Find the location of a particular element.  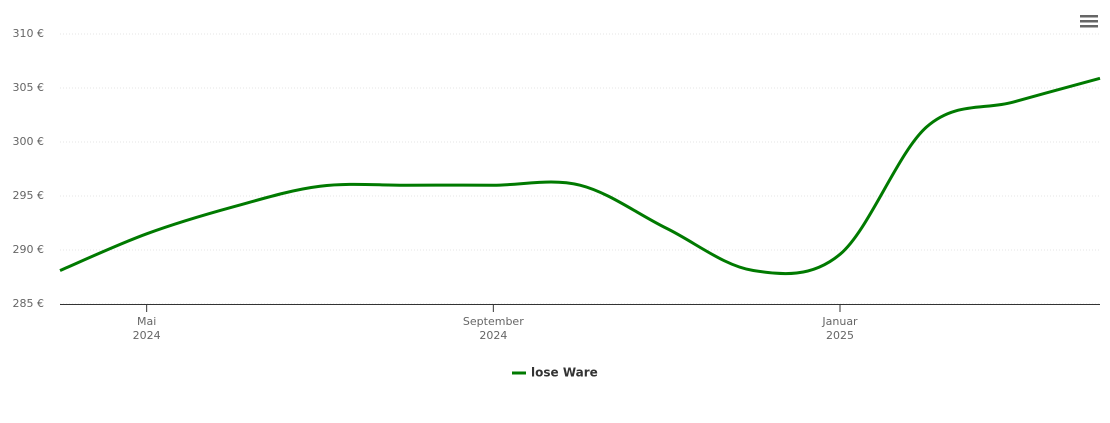

legend-label: lose Ware is located at coordinates (564, 373).